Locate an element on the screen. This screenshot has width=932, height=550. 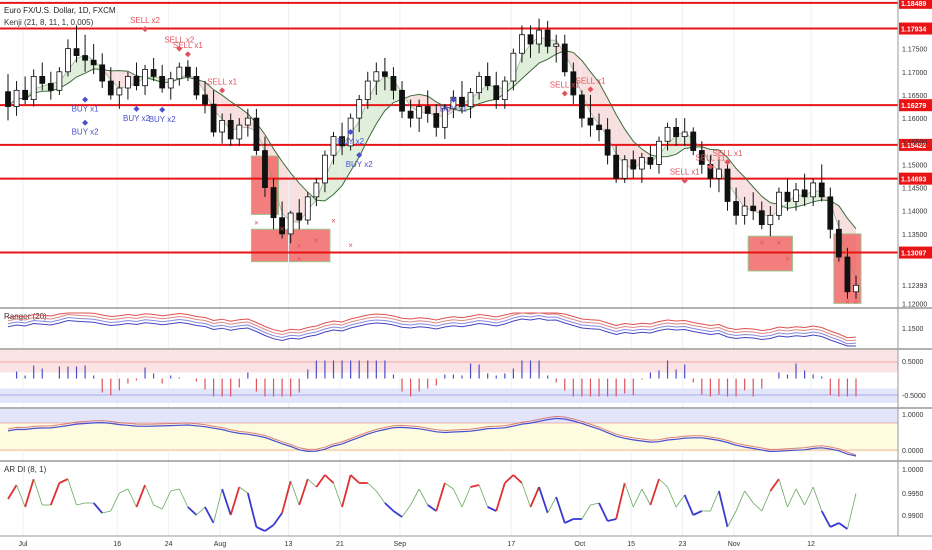
ranger-line is located at coordinates (432, 325).